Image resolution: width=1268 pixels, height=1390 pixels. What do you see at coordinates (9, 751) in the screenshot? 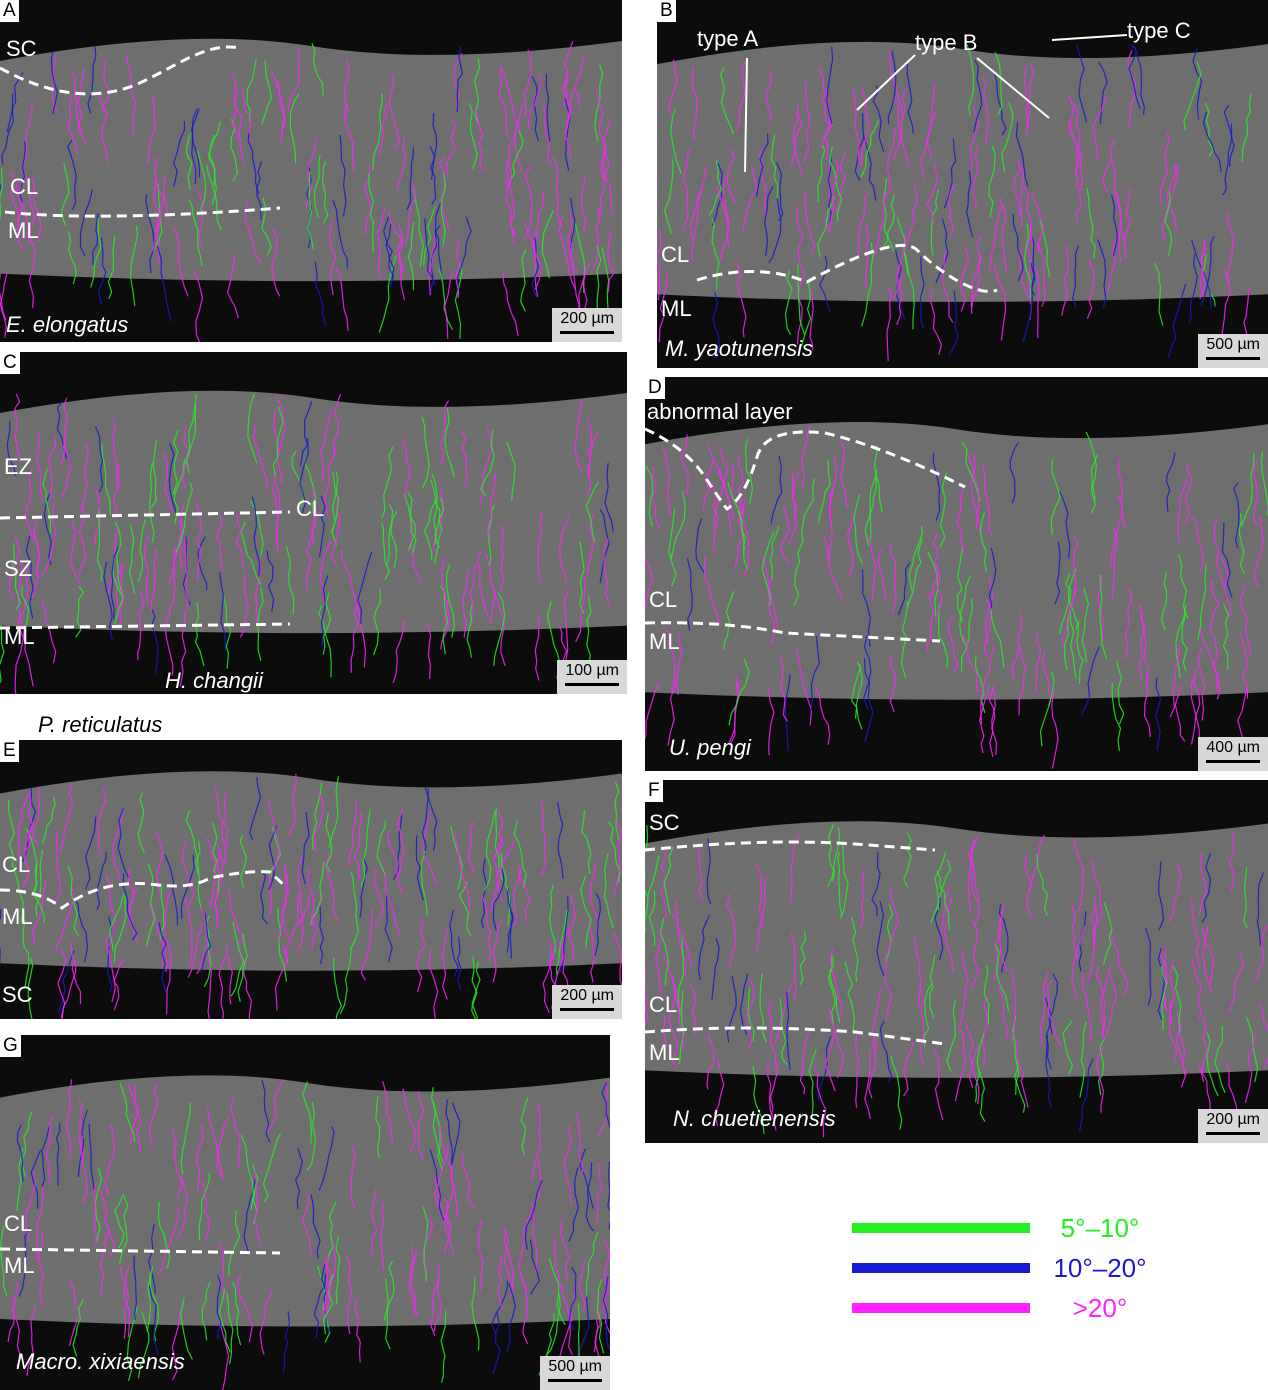
I see `panel-letter: E` at bounding box center [9, 751].